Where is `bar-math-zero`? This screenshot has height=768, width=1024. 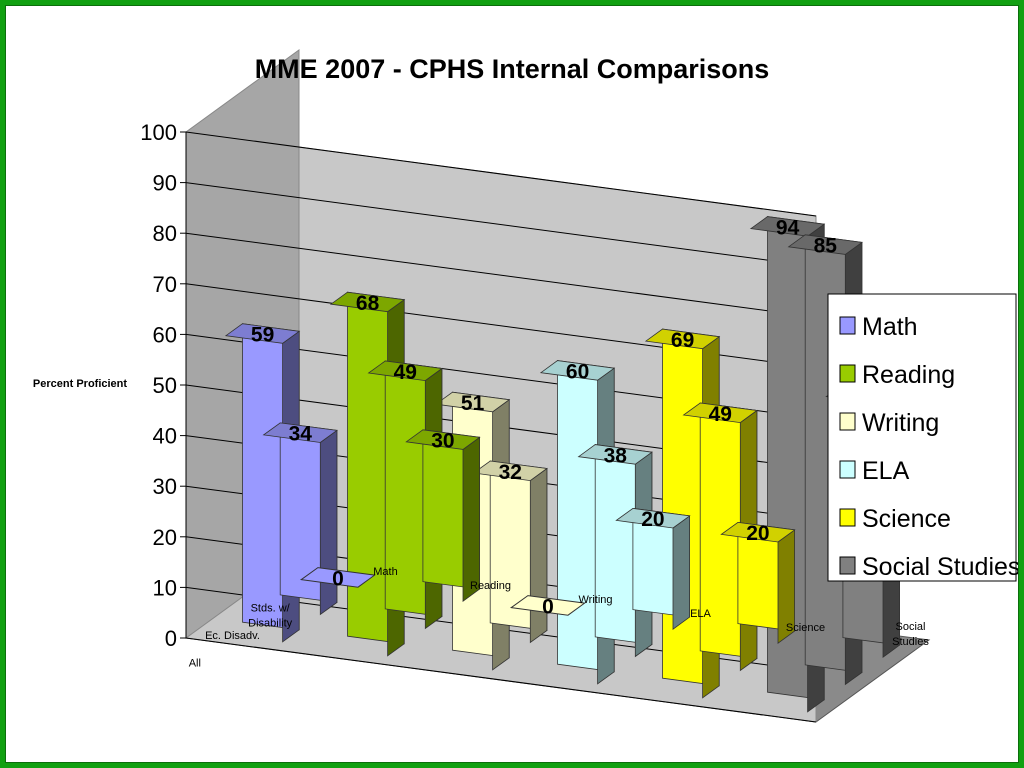
bar-math-zero is located at coordinates (337, 577).